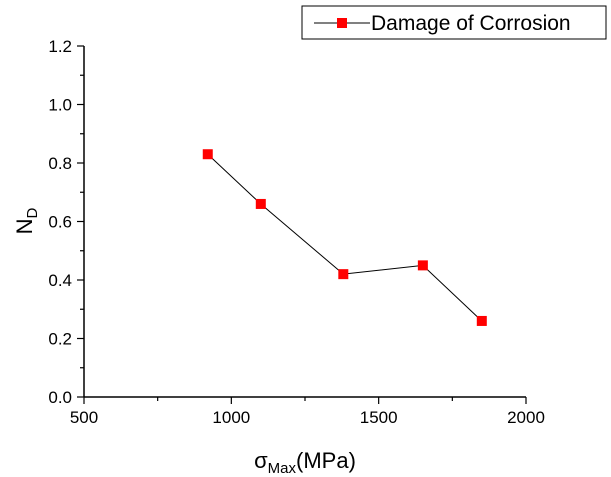 The height and width of the screenshot is (477, 611). I want to click on y-axis-title-sub: D, so click(32, 212).